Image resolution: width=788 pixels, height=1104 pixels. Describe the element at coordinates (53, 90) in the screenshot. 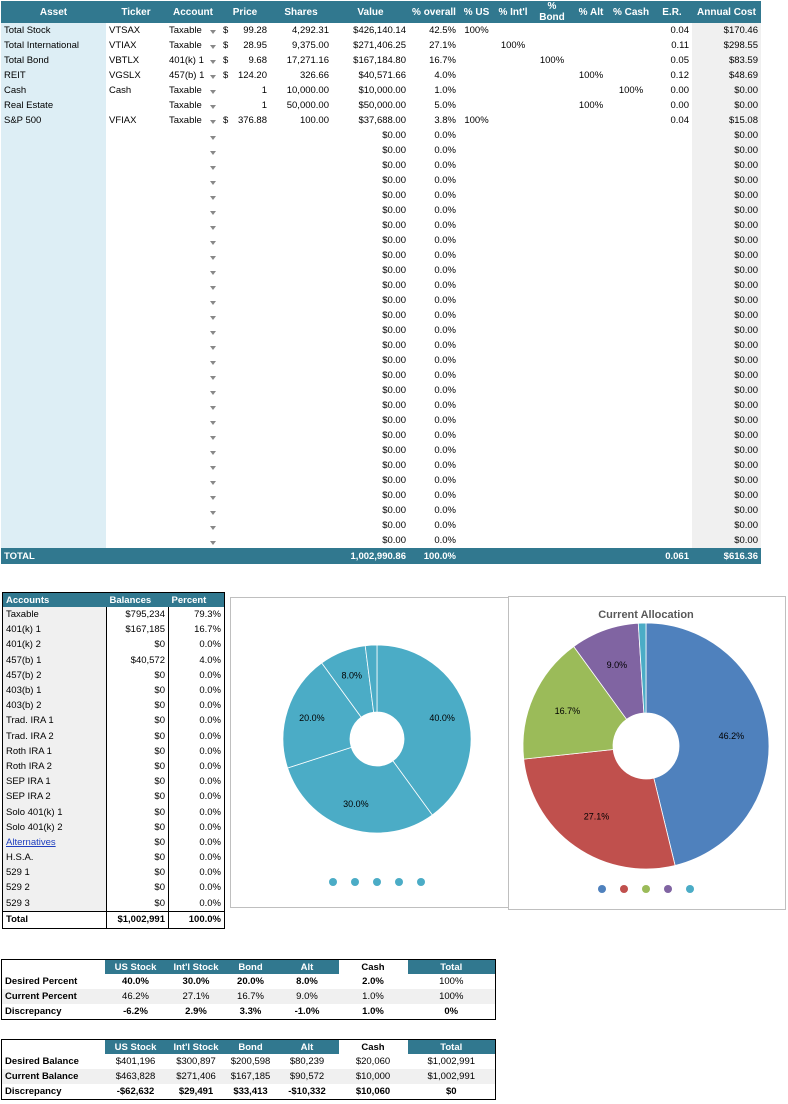

I see `cell-asset: Cash` at that location.